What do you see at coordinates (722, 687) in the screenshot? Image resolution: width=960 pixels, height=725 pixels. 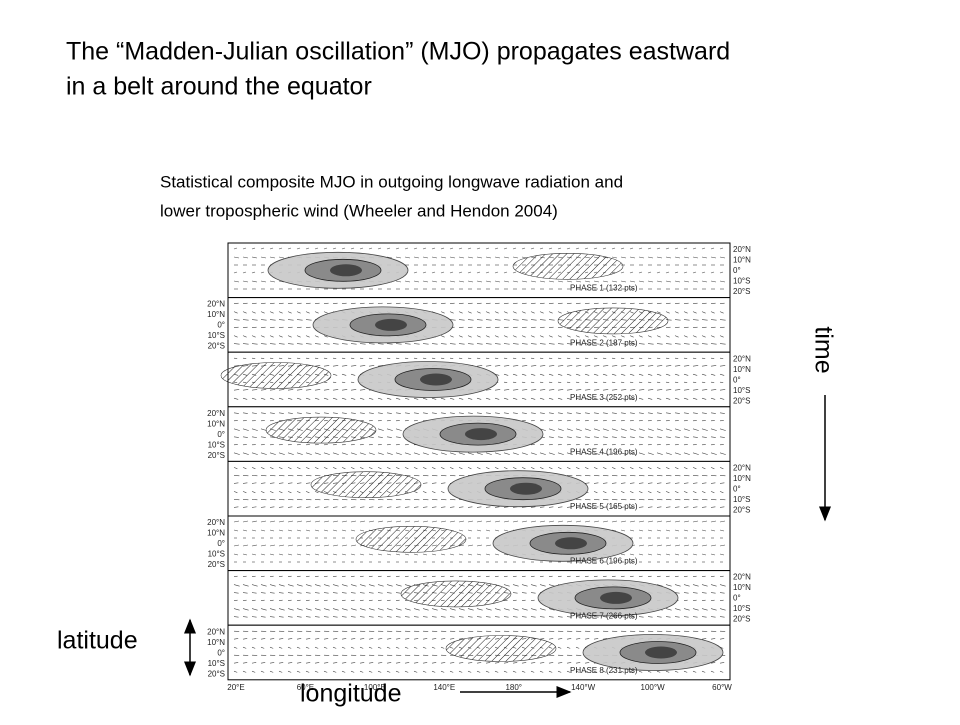 I see `lon-label: 60°W` at bounding box center [722, 687].